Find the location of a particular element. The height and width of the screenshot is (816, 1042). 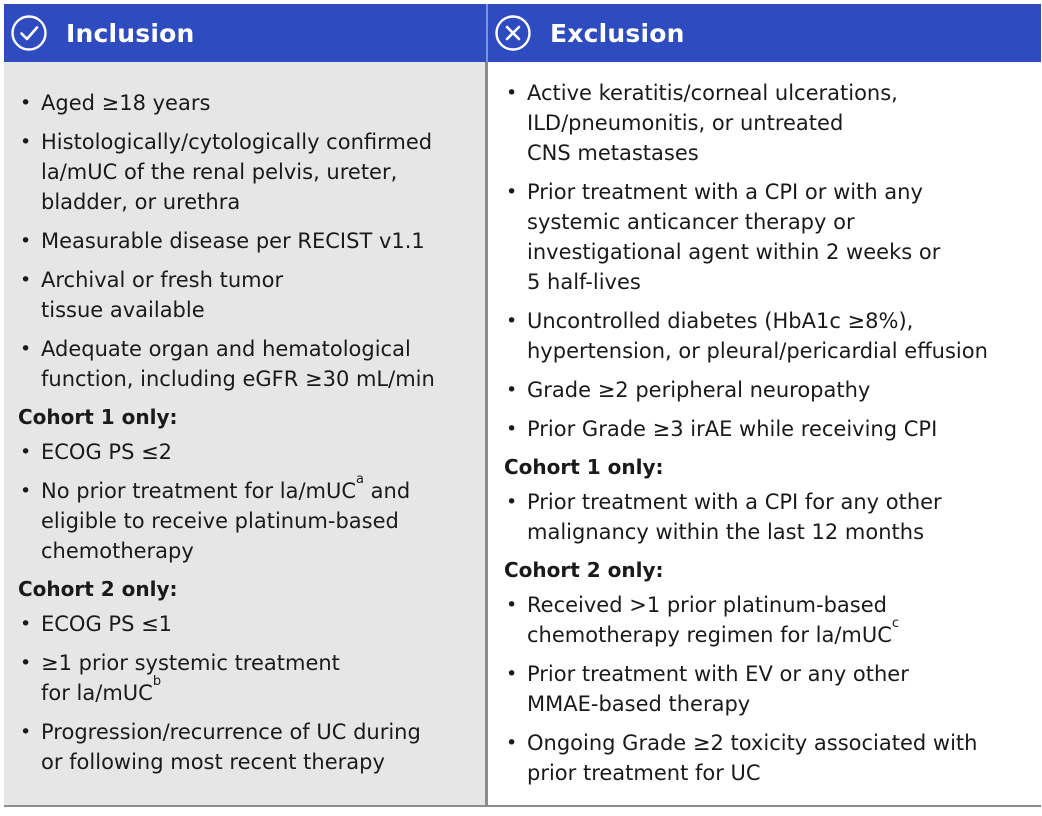

footnote-marker: b is located at coordinates (157, 681).